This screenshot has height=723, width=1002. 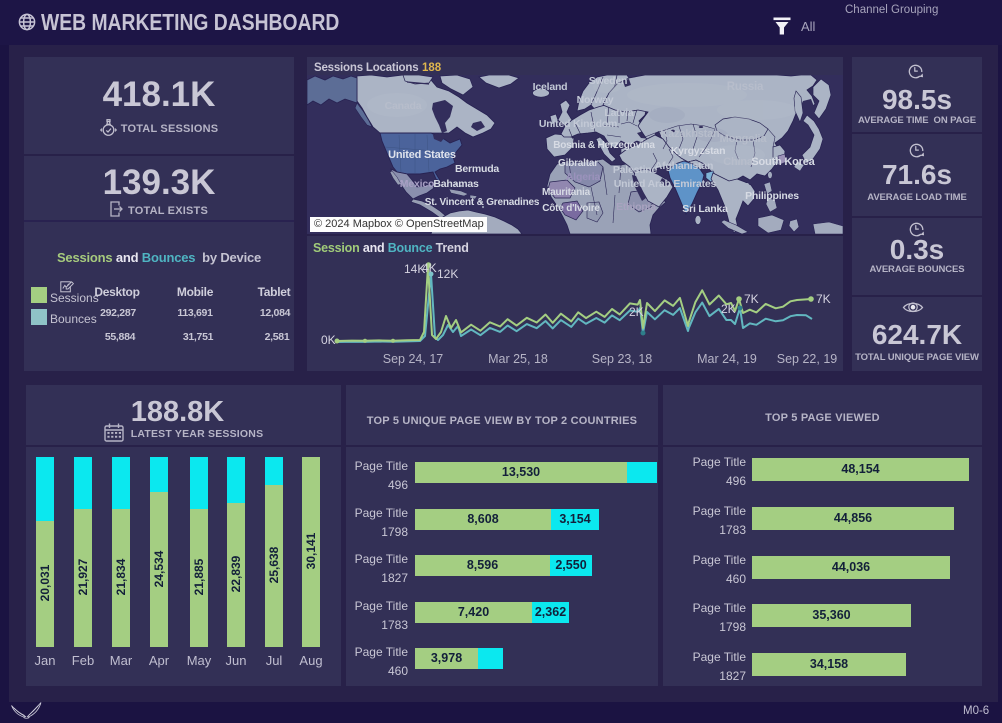 I want to click on svg-text: Mar 25, 18, so click(x=518, y=359).